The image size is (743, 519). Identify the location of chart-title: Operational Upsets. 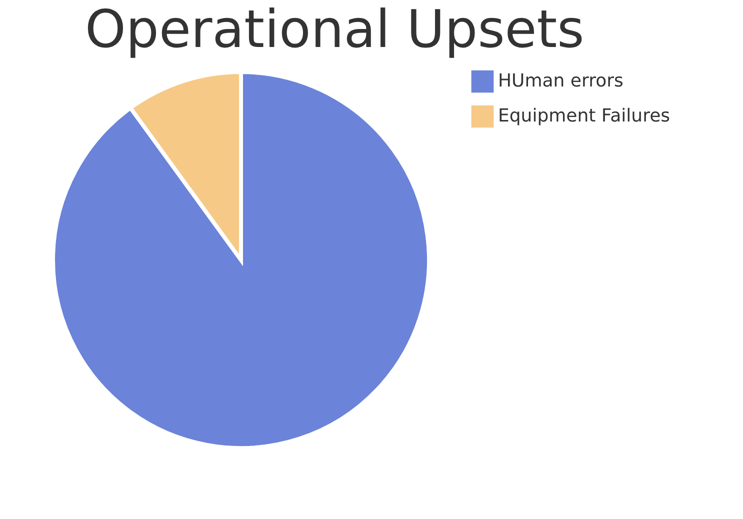
(334, 30).